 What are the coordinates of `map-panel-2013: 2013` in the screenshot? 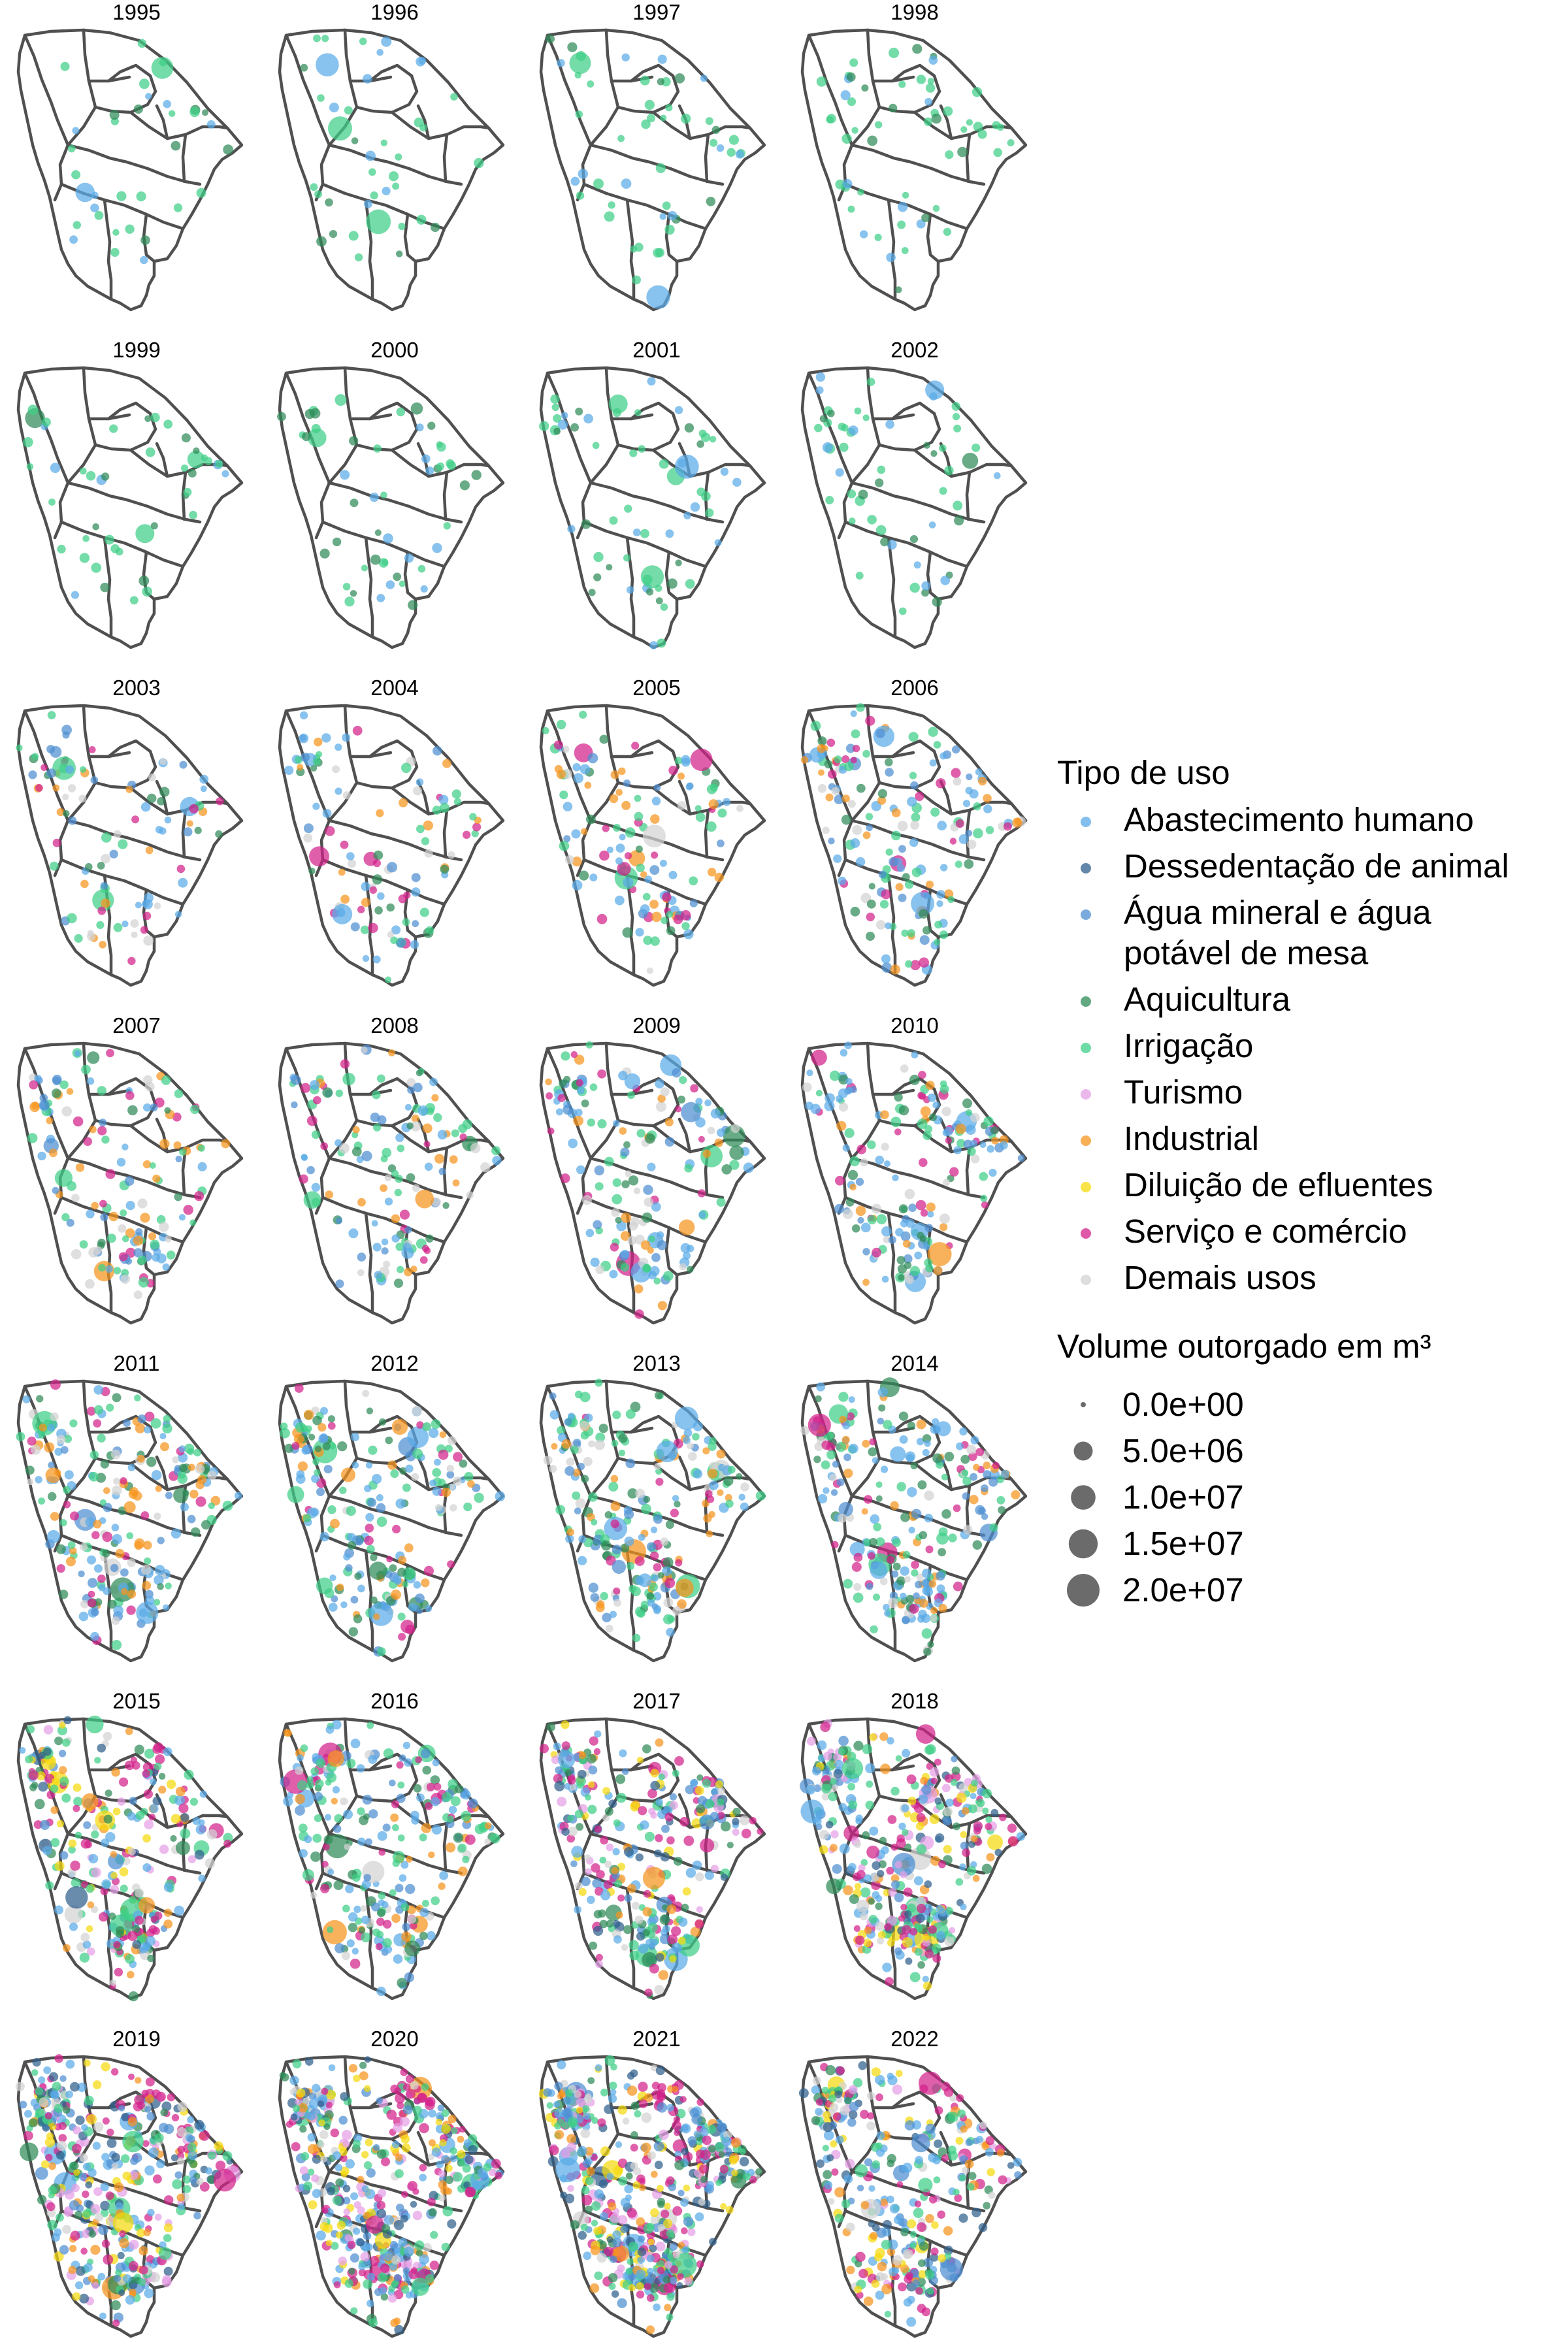 It's located at (652, 1507).